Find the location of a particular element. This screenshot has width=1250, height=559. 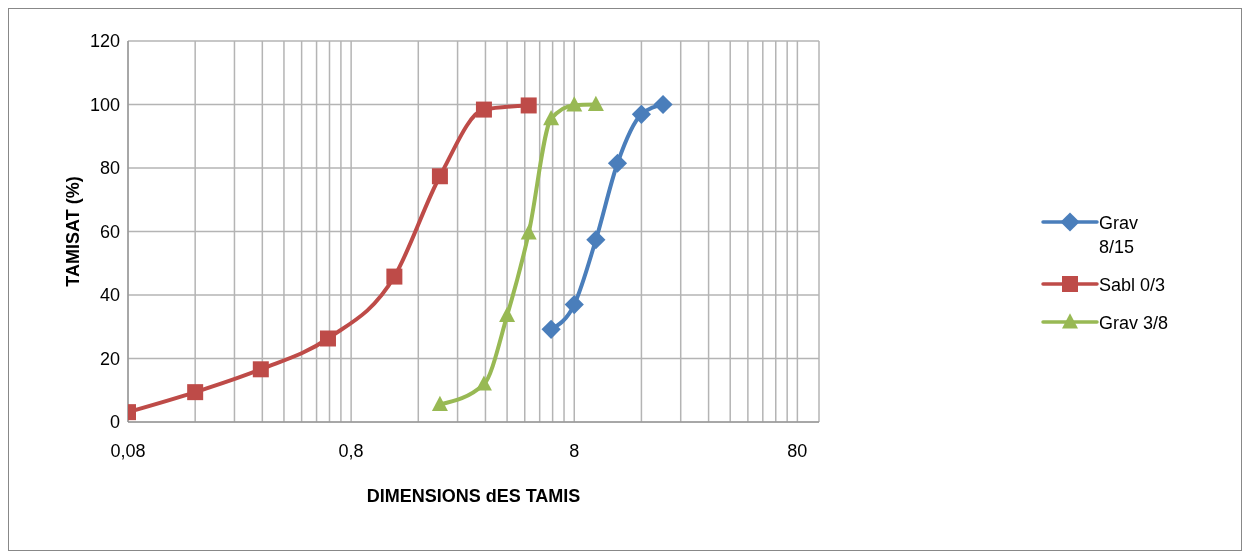

y-tick-label: 80 is located at coordinates (109, 168).